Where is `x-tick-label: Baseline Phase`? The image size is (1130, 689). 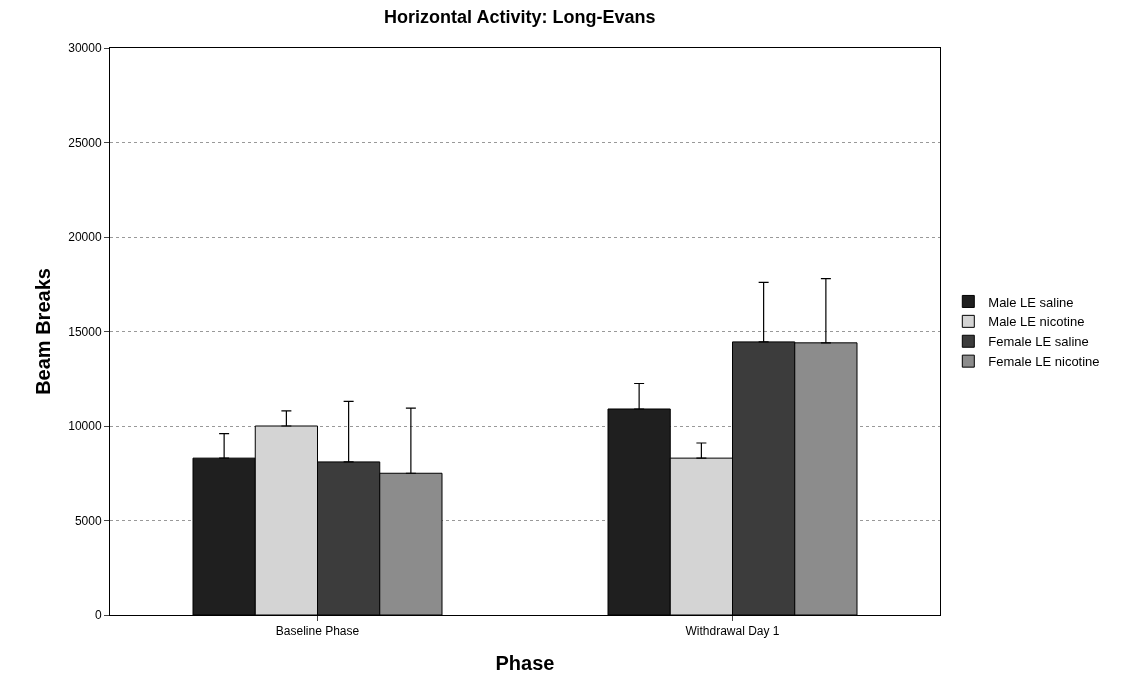 x-tick-label: Baseline Phase is located at coordinates (317, 631).